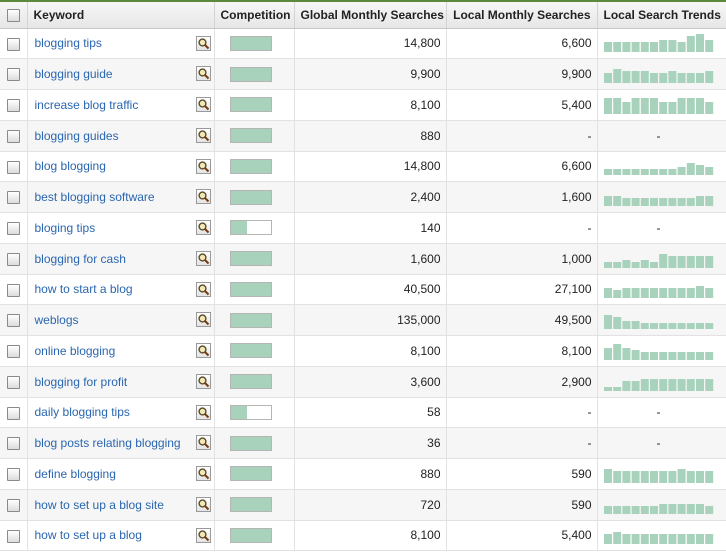 Image resolution: width=726 pixels, height=554 pixels. Describe the element at coordinates (363, 167) in the screenshot. I see `table-row: blog blogging 14,800 6,600` at that location.